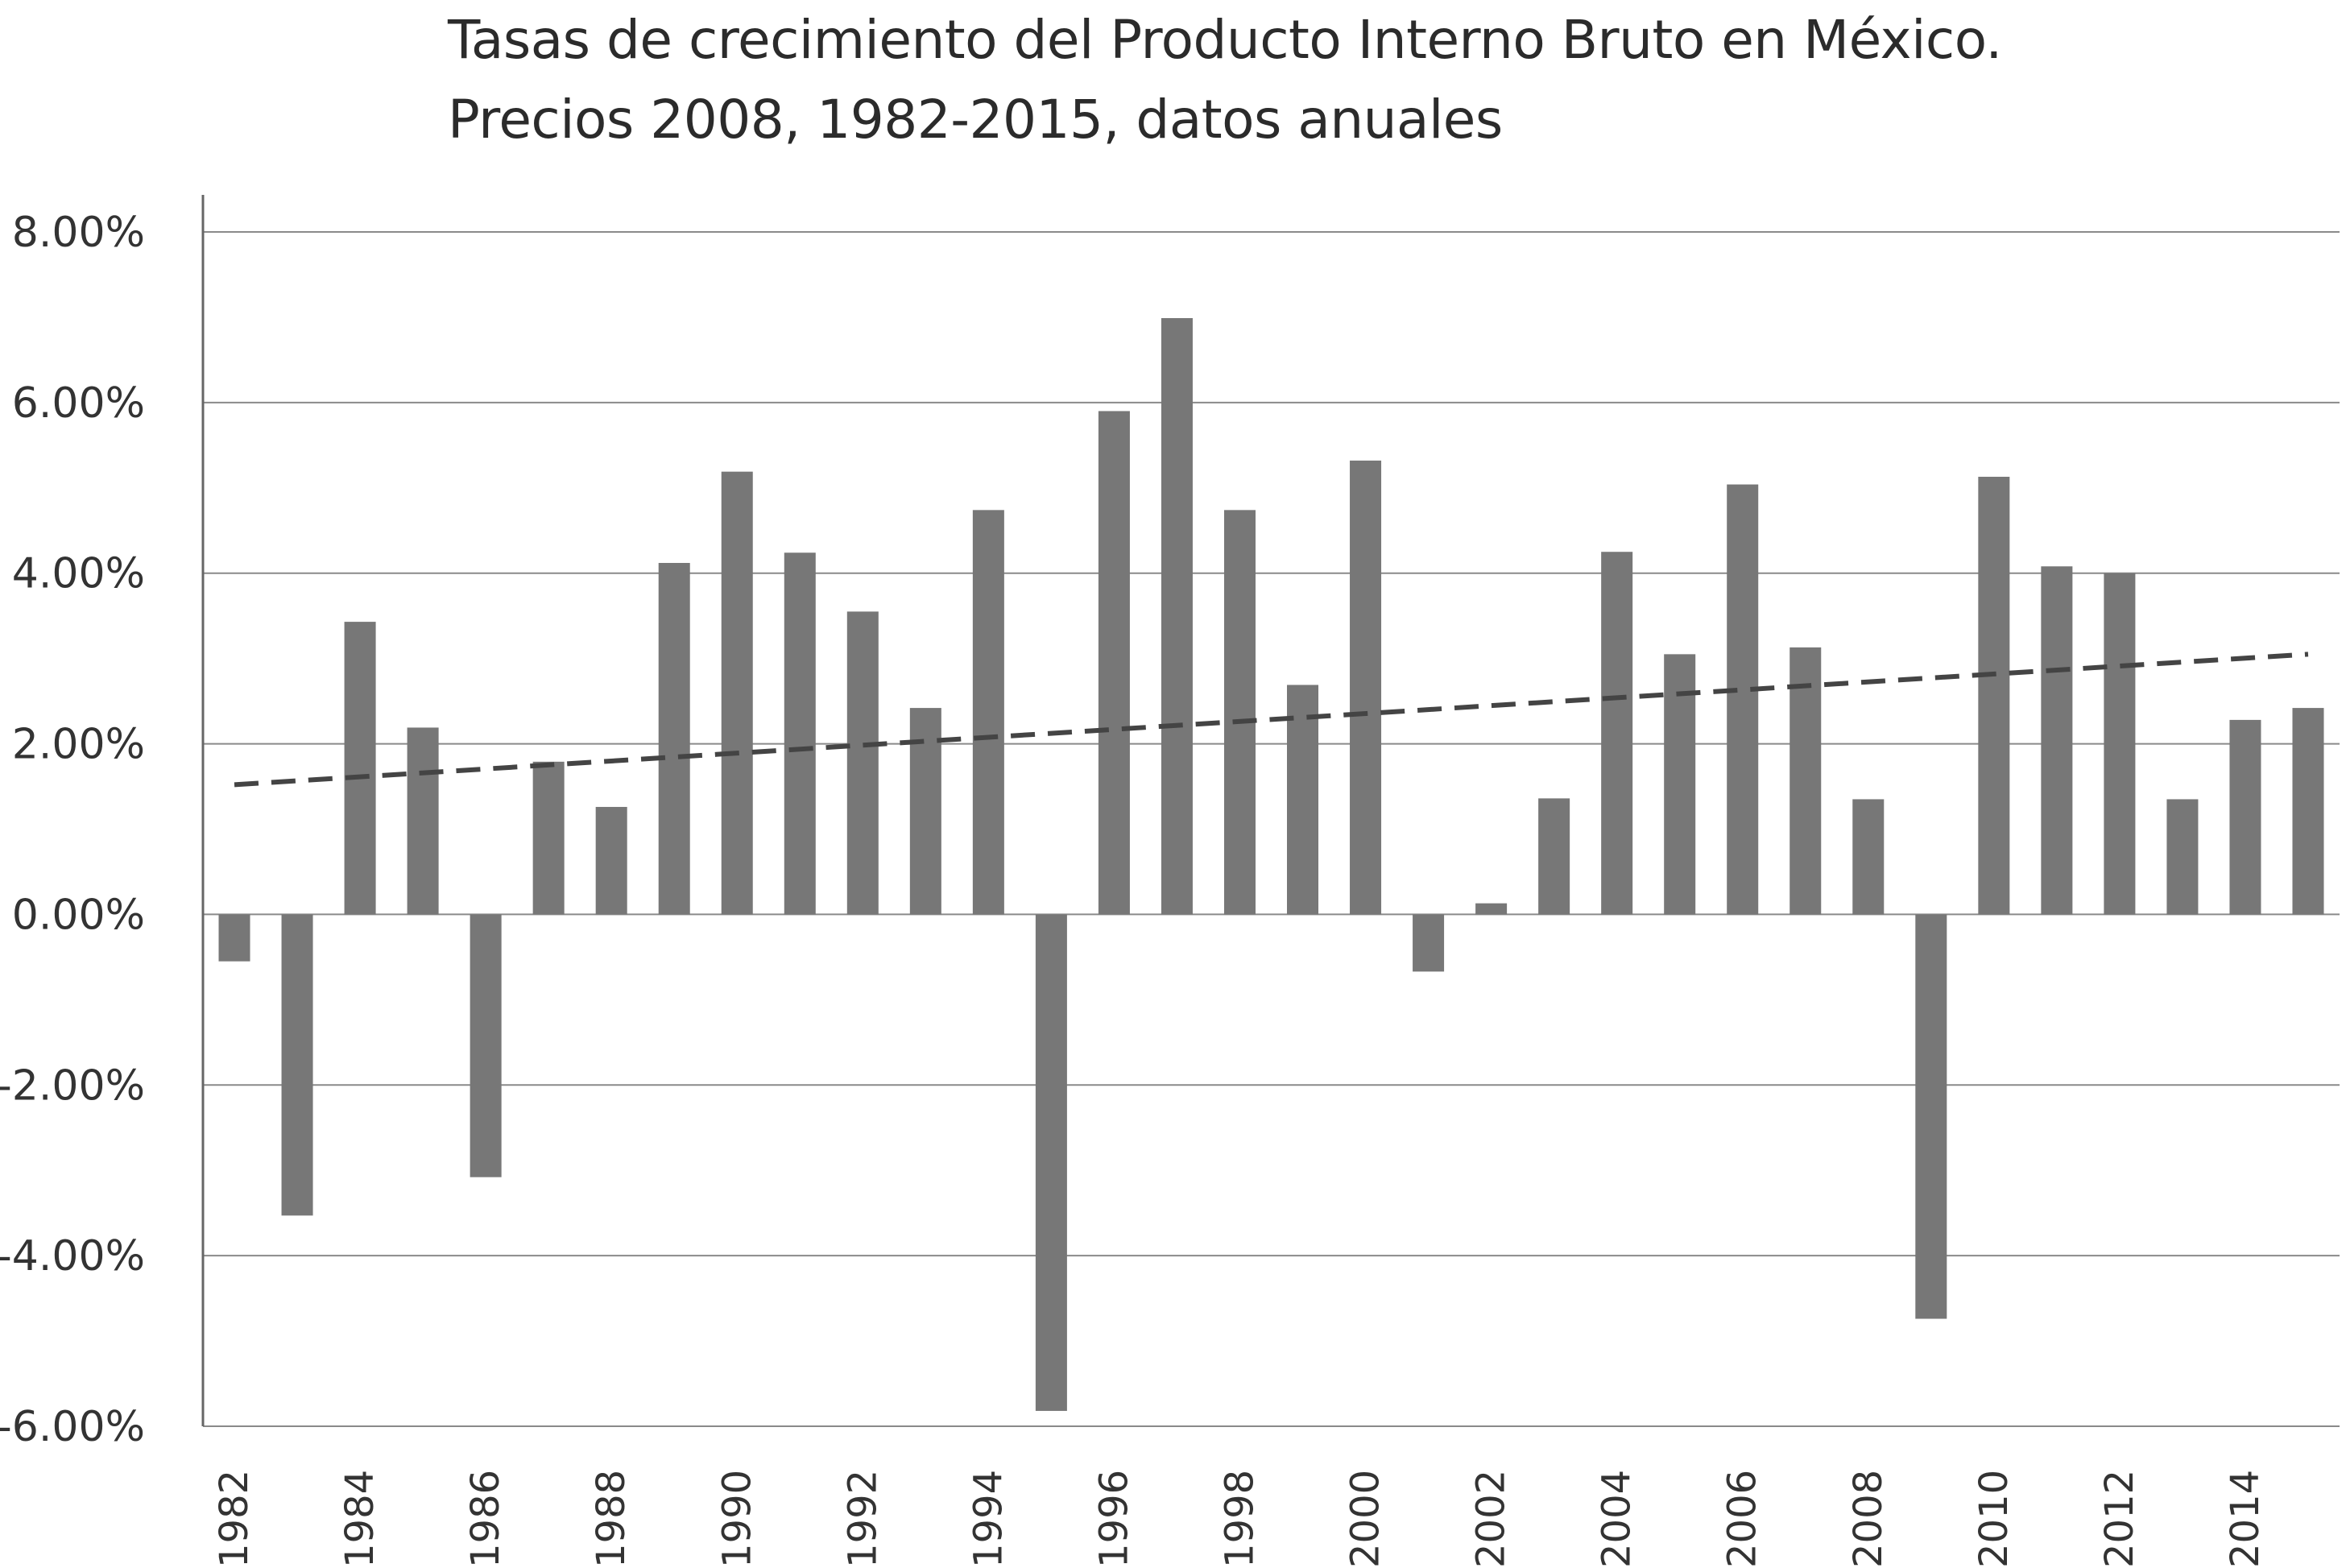 The width and height of the screenshot is (2346, 1568). What do you see at coordinates (2308, 811) in the screenshot?
I see `bar-2015` at bounding box center [2308, 811].